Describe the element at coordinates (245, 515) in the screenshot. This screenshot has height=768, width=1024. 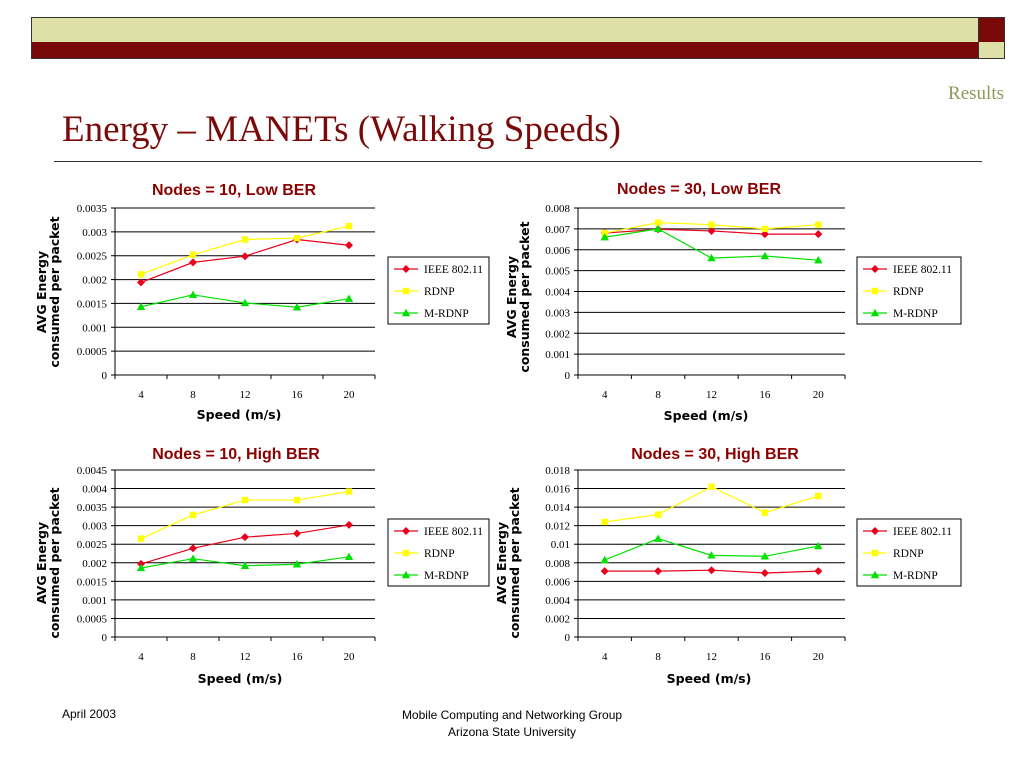
I see `series-line-rdnp` at that location.